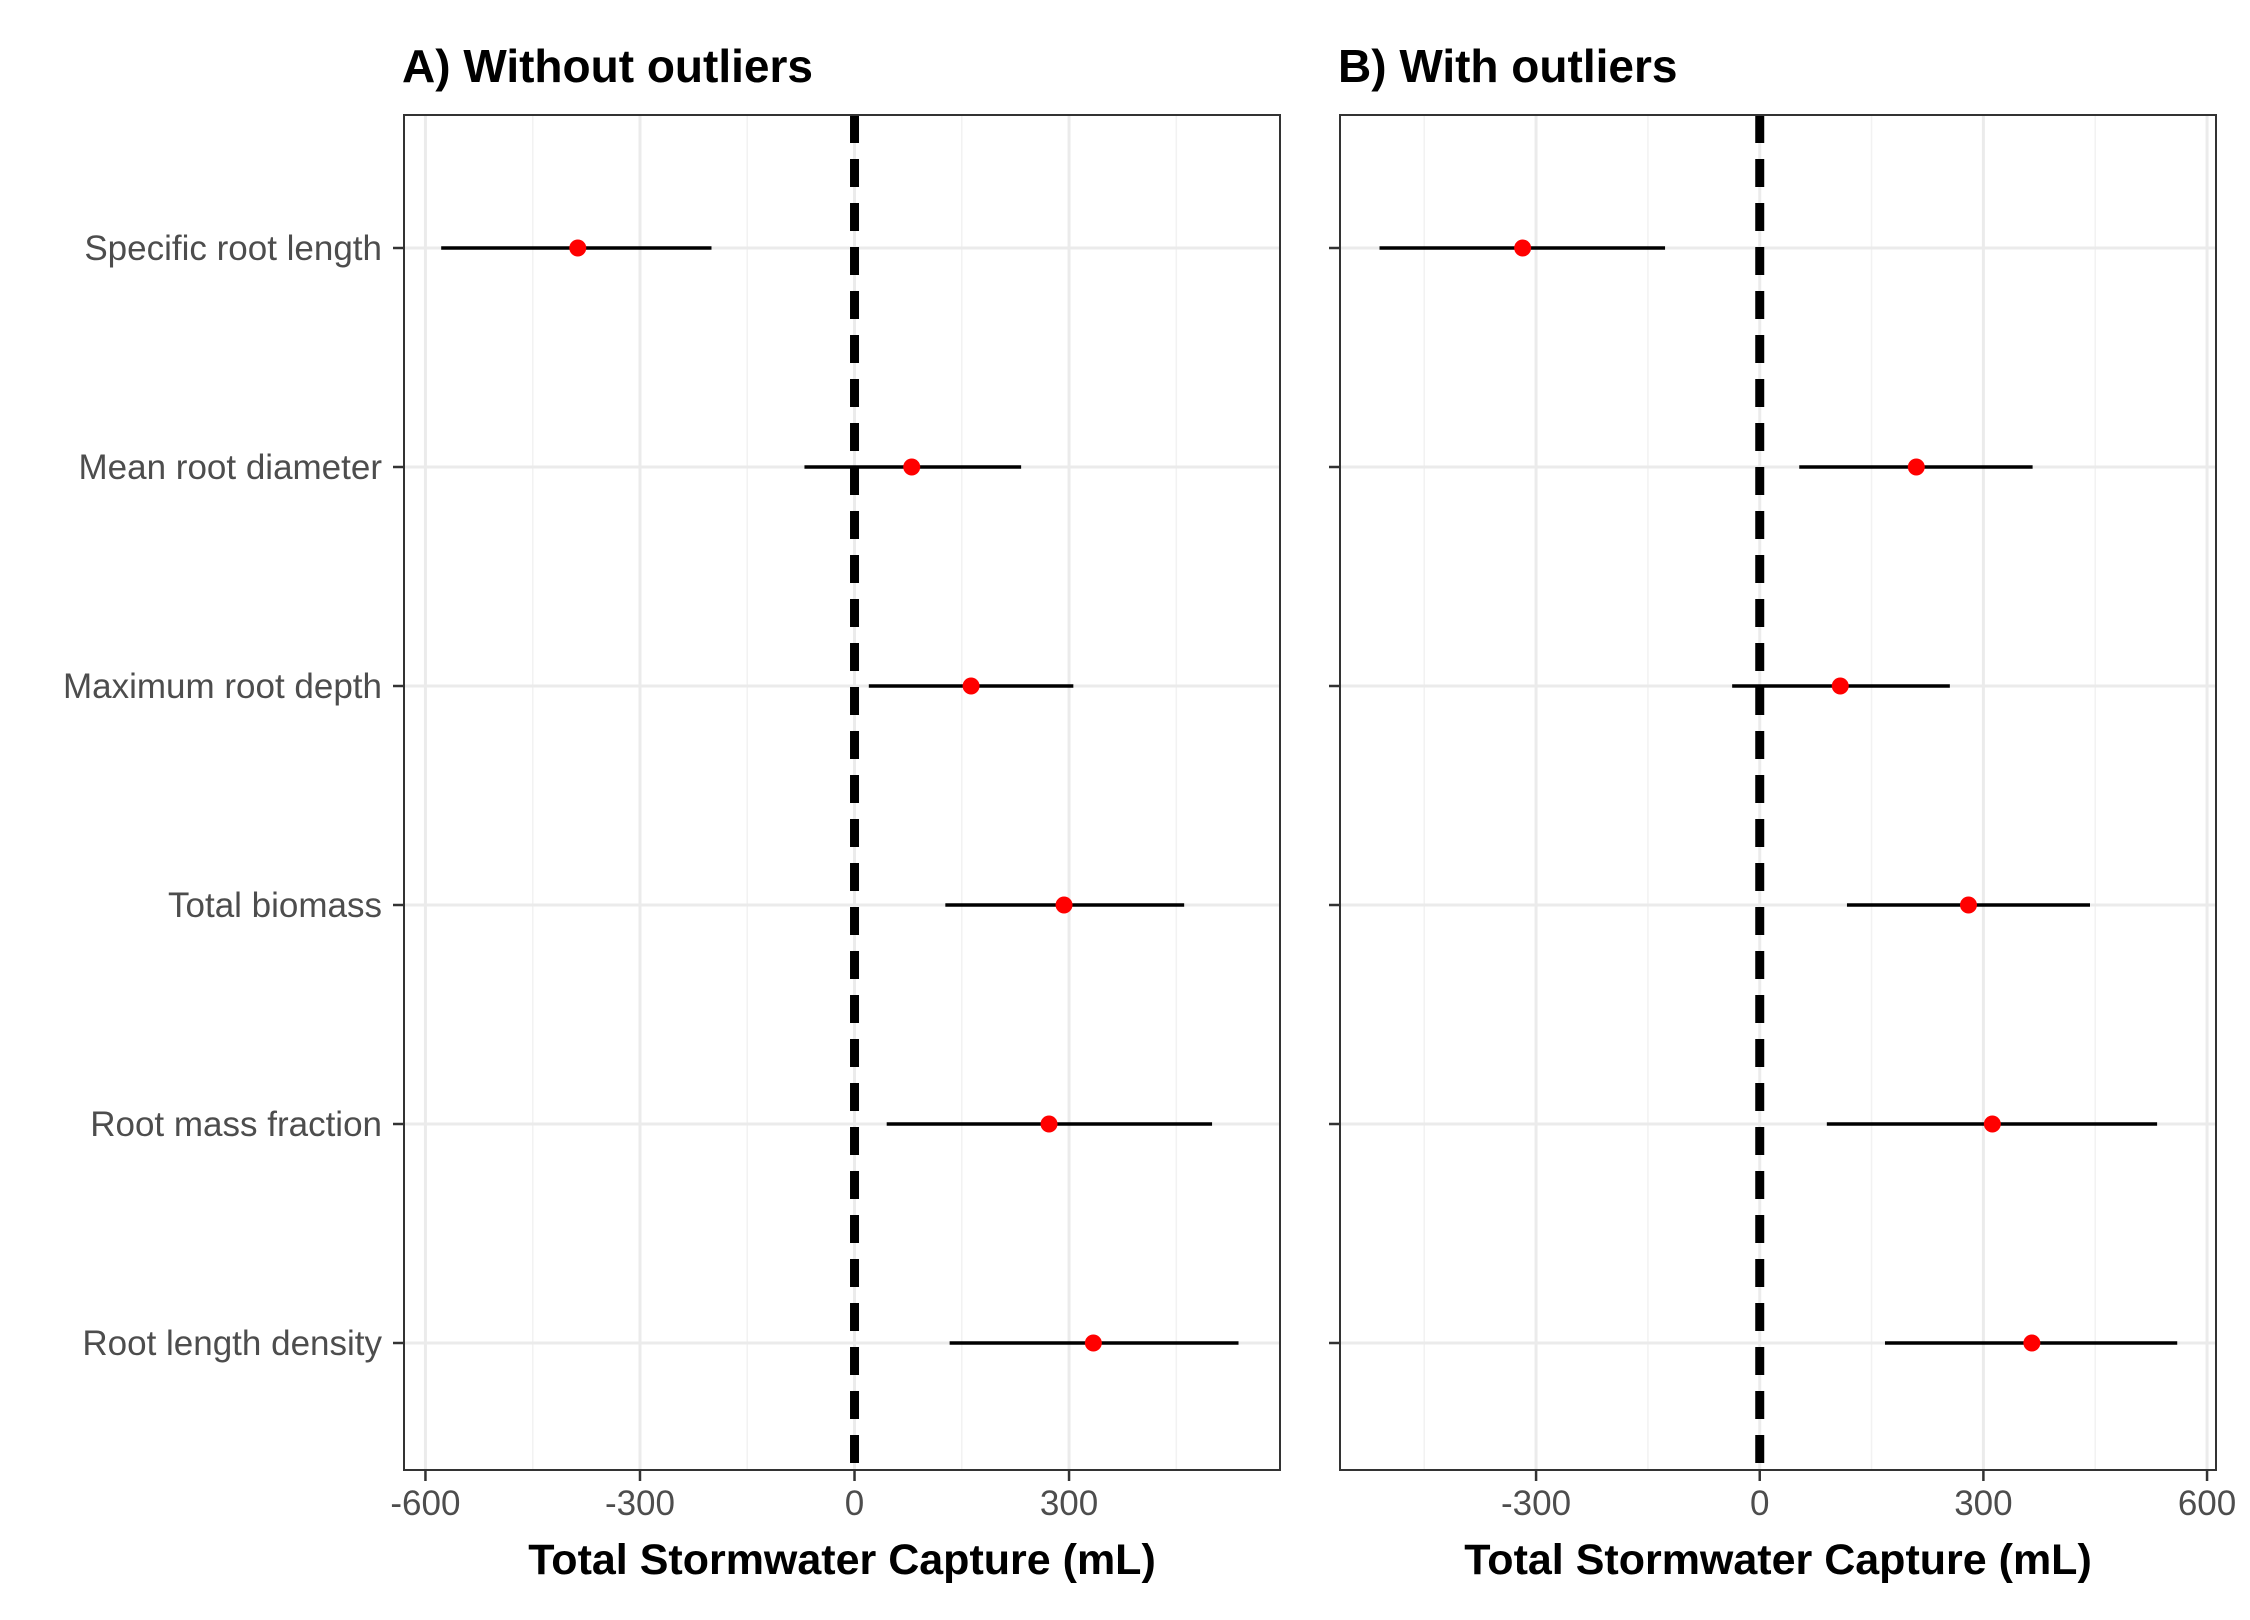  Describe the element at coordinates (222, 686) in the screenshot. I see `panel-a-category-label: Maximum root depth` at that location.